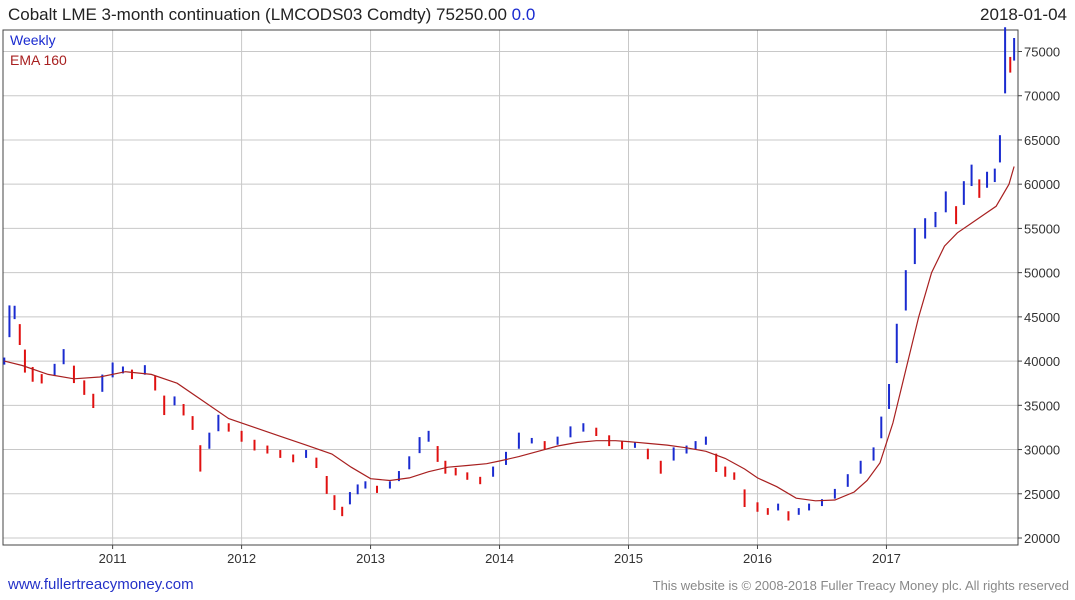  Describe the element at coordinates (1042, 273) in the screenshot. I see `y-tick-label: 50000` at that location.